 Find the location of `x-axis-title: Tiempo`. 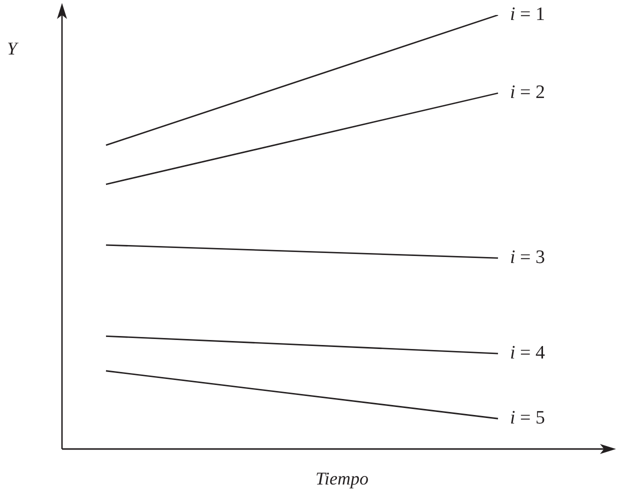

x-axis-title: Tiempo is located at coordinates (342, 478).